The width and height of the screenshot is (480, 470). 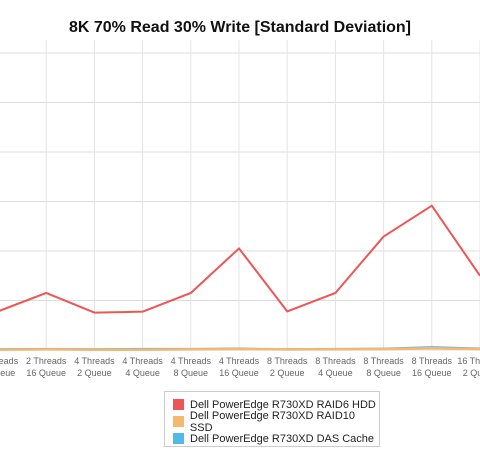 I want to click on legend-item-das-cache: Dell PowerEdge R730XD DAS Cache, so click(x=276, y=438).